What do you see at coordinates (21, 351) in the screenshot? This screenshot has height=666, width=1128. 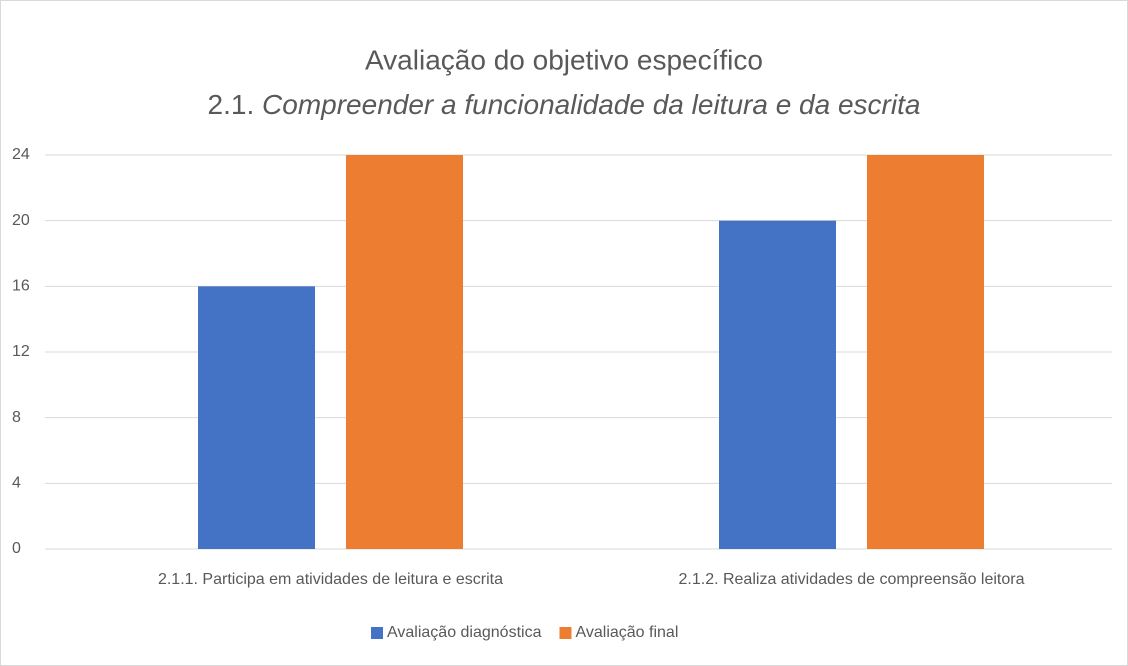 I see `y-tick-label: 12` at bounding box center [21, 351].